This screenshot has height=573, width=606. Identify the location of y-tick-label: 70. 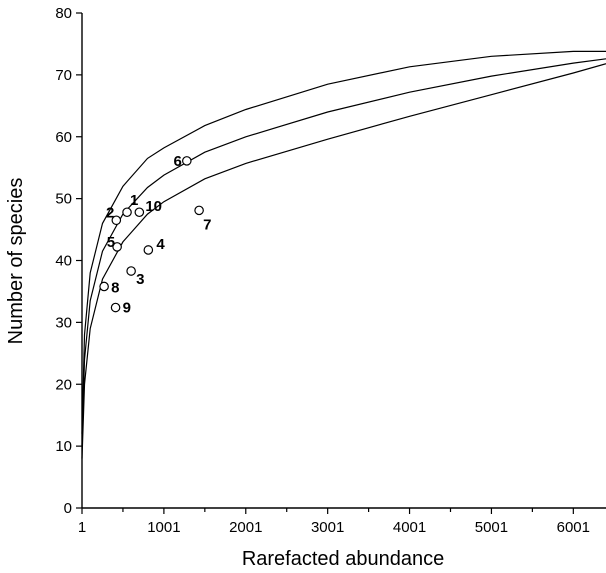
(63, 75).